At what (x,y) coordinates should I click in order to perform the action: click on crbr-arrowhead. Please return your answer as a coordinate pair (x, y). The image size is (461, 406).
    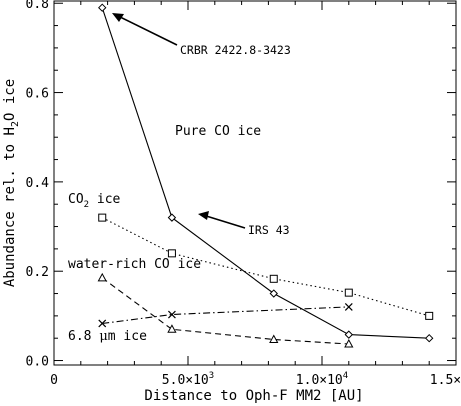
    Looking at the image, I should click on (118, 17).